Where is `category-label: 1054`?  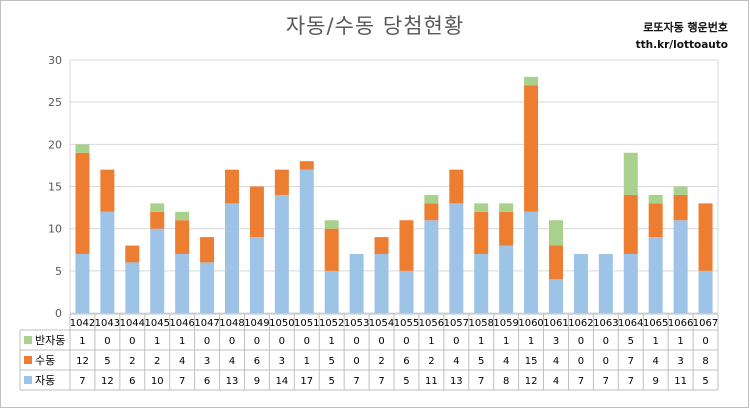 category-label: 1054 is located at coordinates (381, 323).